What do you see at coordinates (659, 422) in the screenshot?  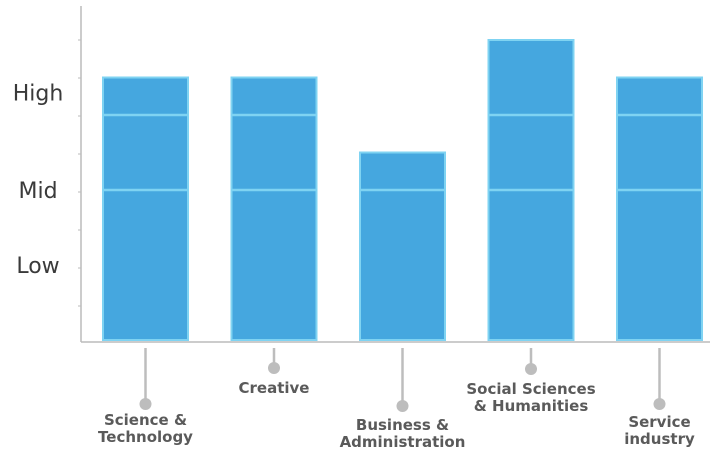 I see `category-label: Service` at bounding box center [659, 422].